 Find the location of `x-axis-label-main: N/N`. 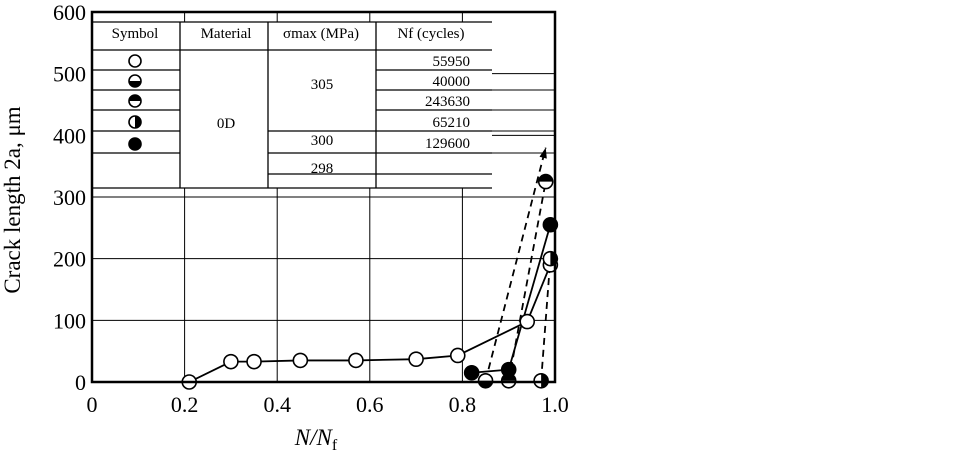

x-axis-label-main: N/N is located at coordinates (314, 437).